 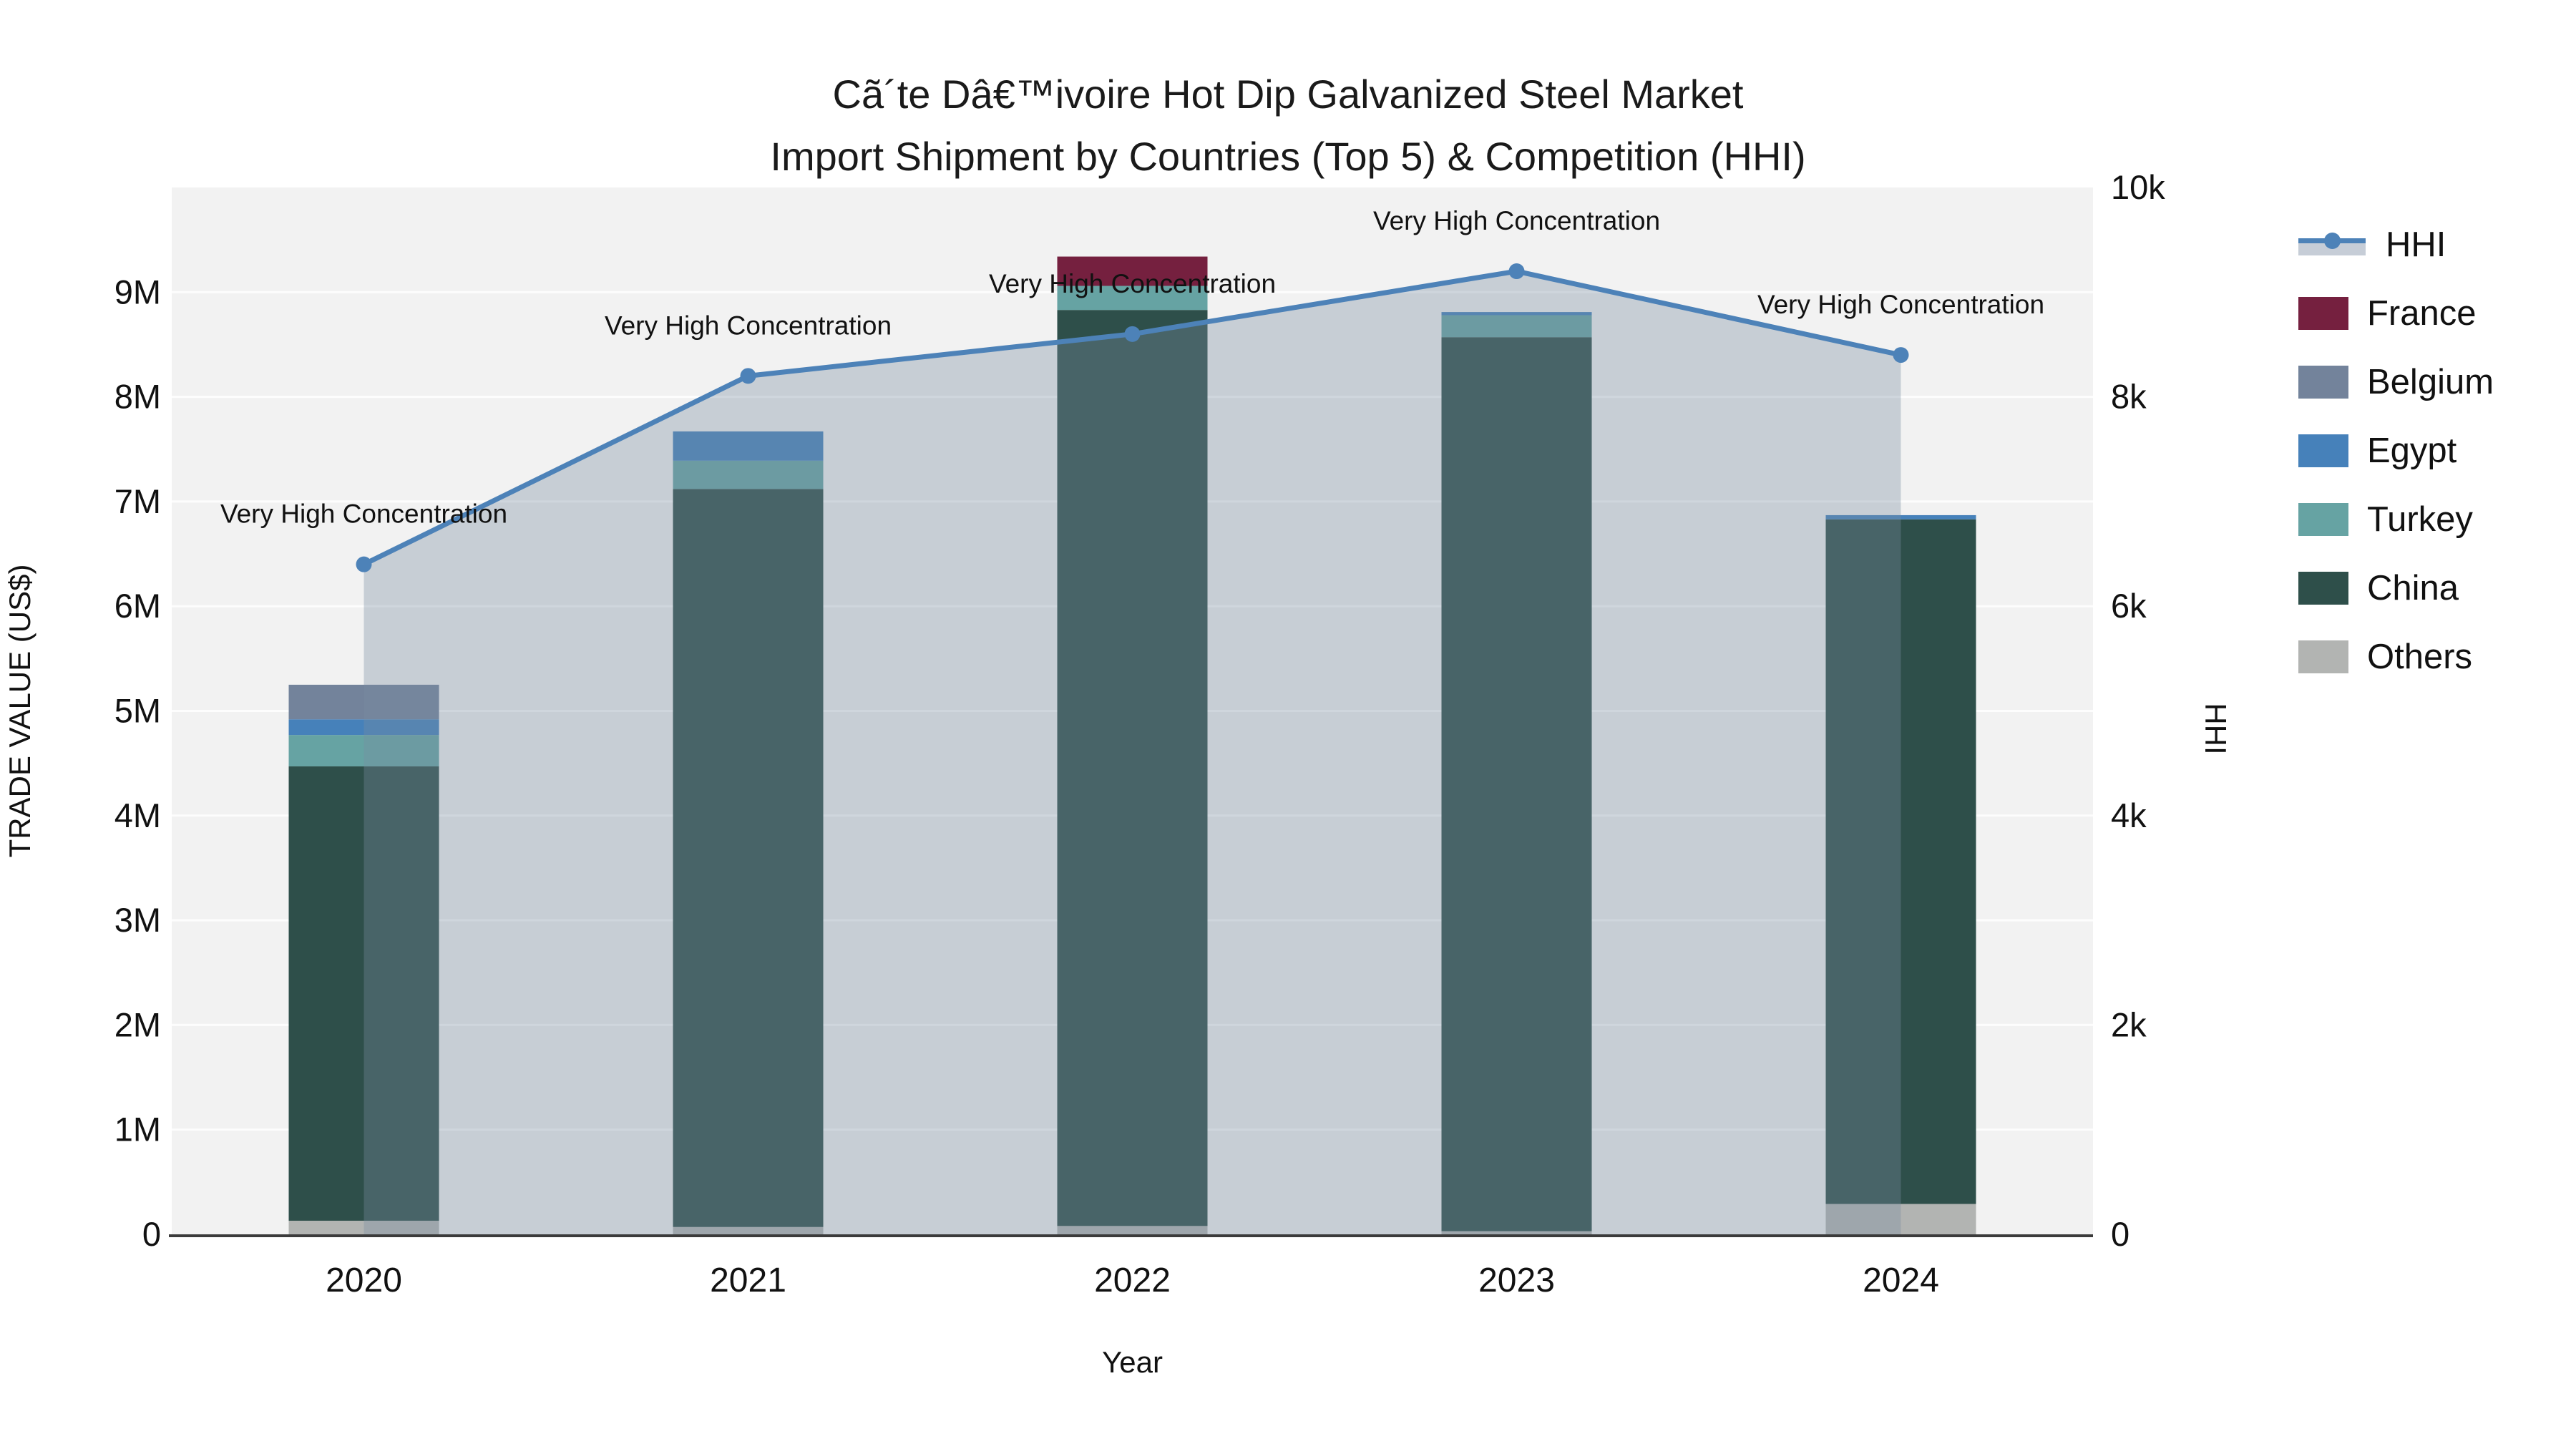 What do you see at coordinates (2129, 397) in the screenshot?
I see `y-right-tick-8k: 8k` at bounding box center [2129, 397].